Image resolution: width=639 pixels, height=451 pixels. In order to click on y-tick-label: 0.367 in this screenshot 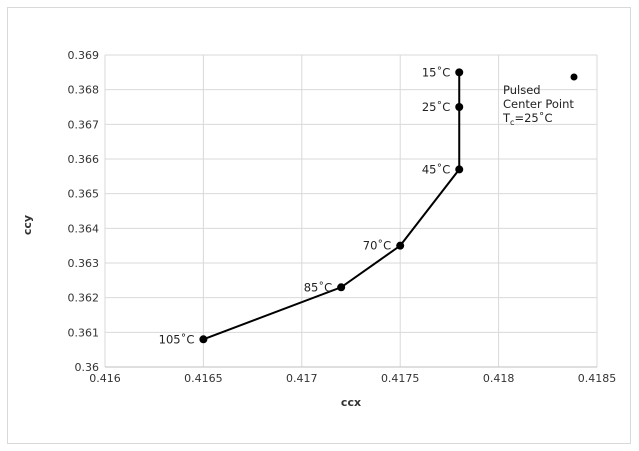, I will do `click(84, 124)`.